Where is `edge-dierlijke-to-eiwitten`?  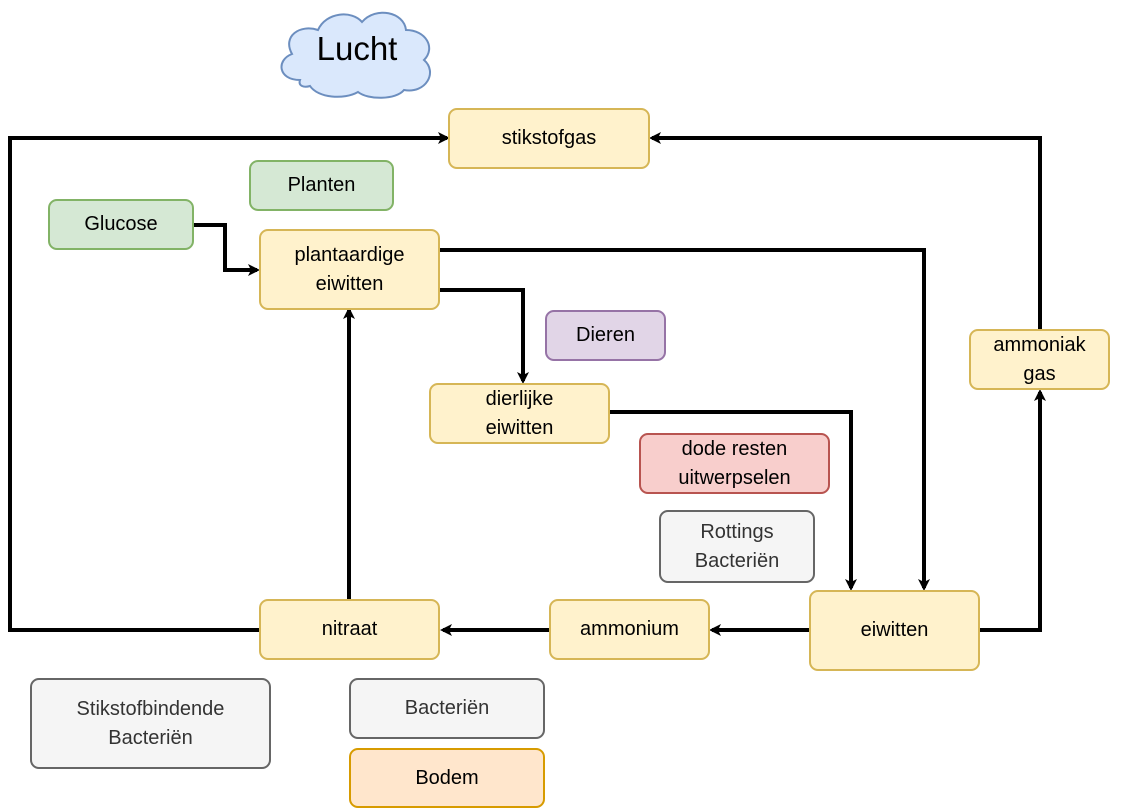
edge-dierlijke-to-eiwitten is located at coordinates (733, 500).